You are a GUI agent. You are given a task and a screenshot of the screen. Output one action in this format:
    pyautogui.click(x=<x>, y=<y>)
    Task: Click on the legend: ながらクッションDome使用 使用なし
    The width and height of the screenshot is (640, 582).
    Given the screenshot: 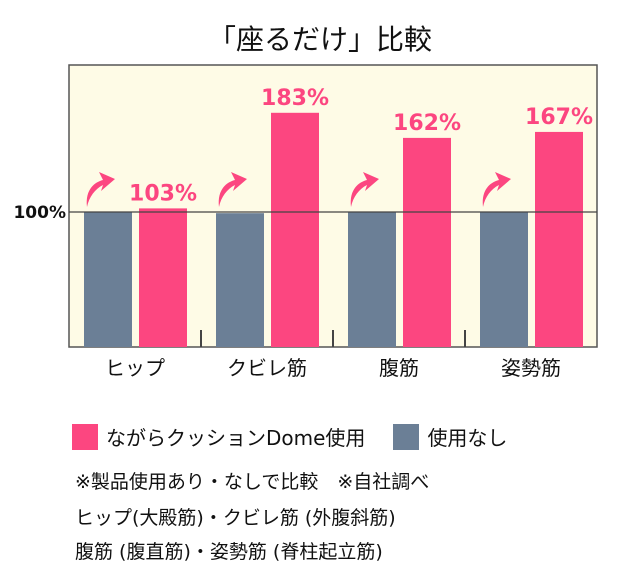 What is the action you would take?
    pyautogui.click(x=289, y=436)
    